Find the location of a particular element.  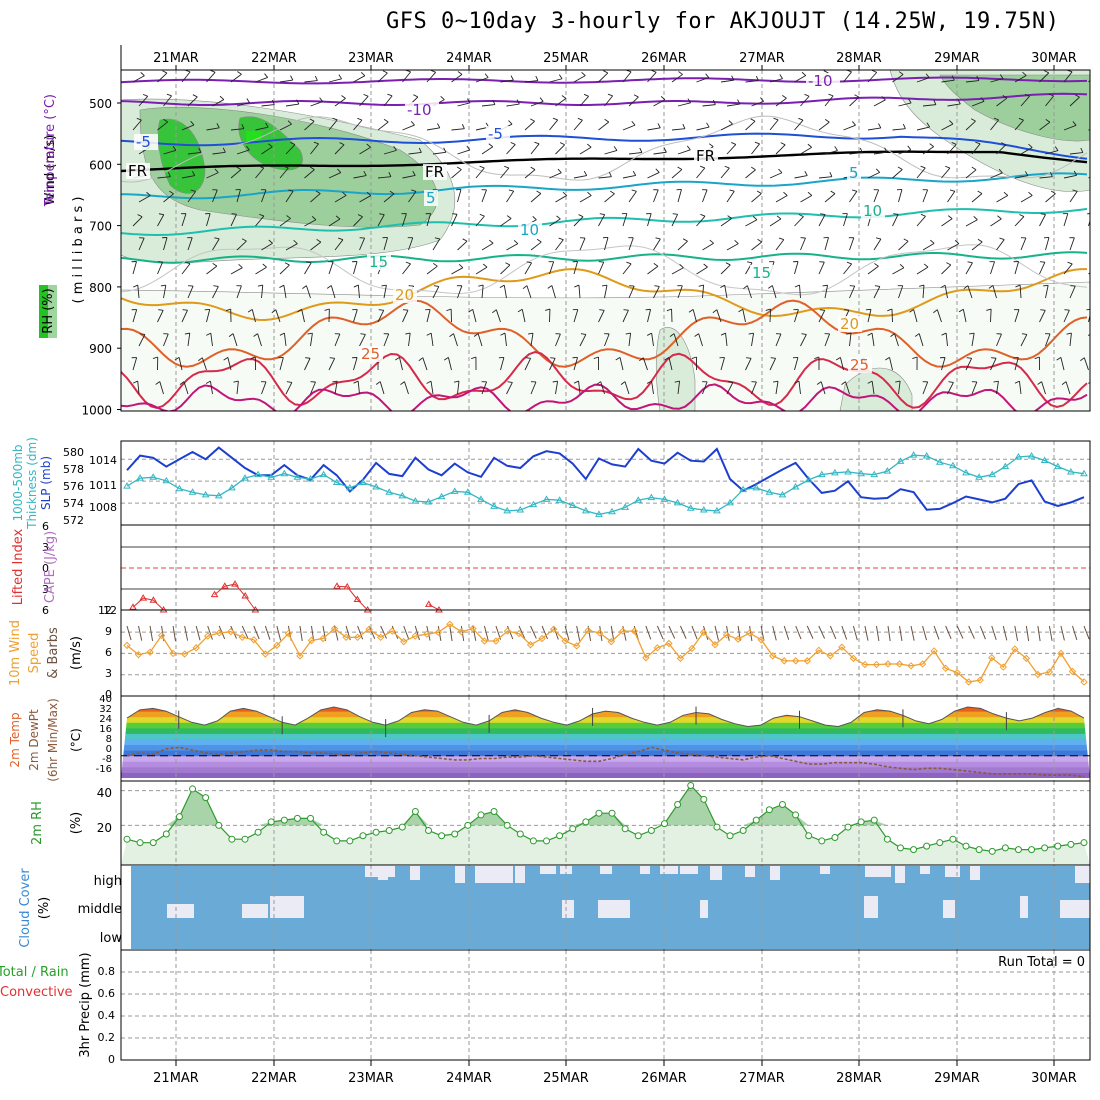

contour-label: 5 is located at coordinates (854, 173).